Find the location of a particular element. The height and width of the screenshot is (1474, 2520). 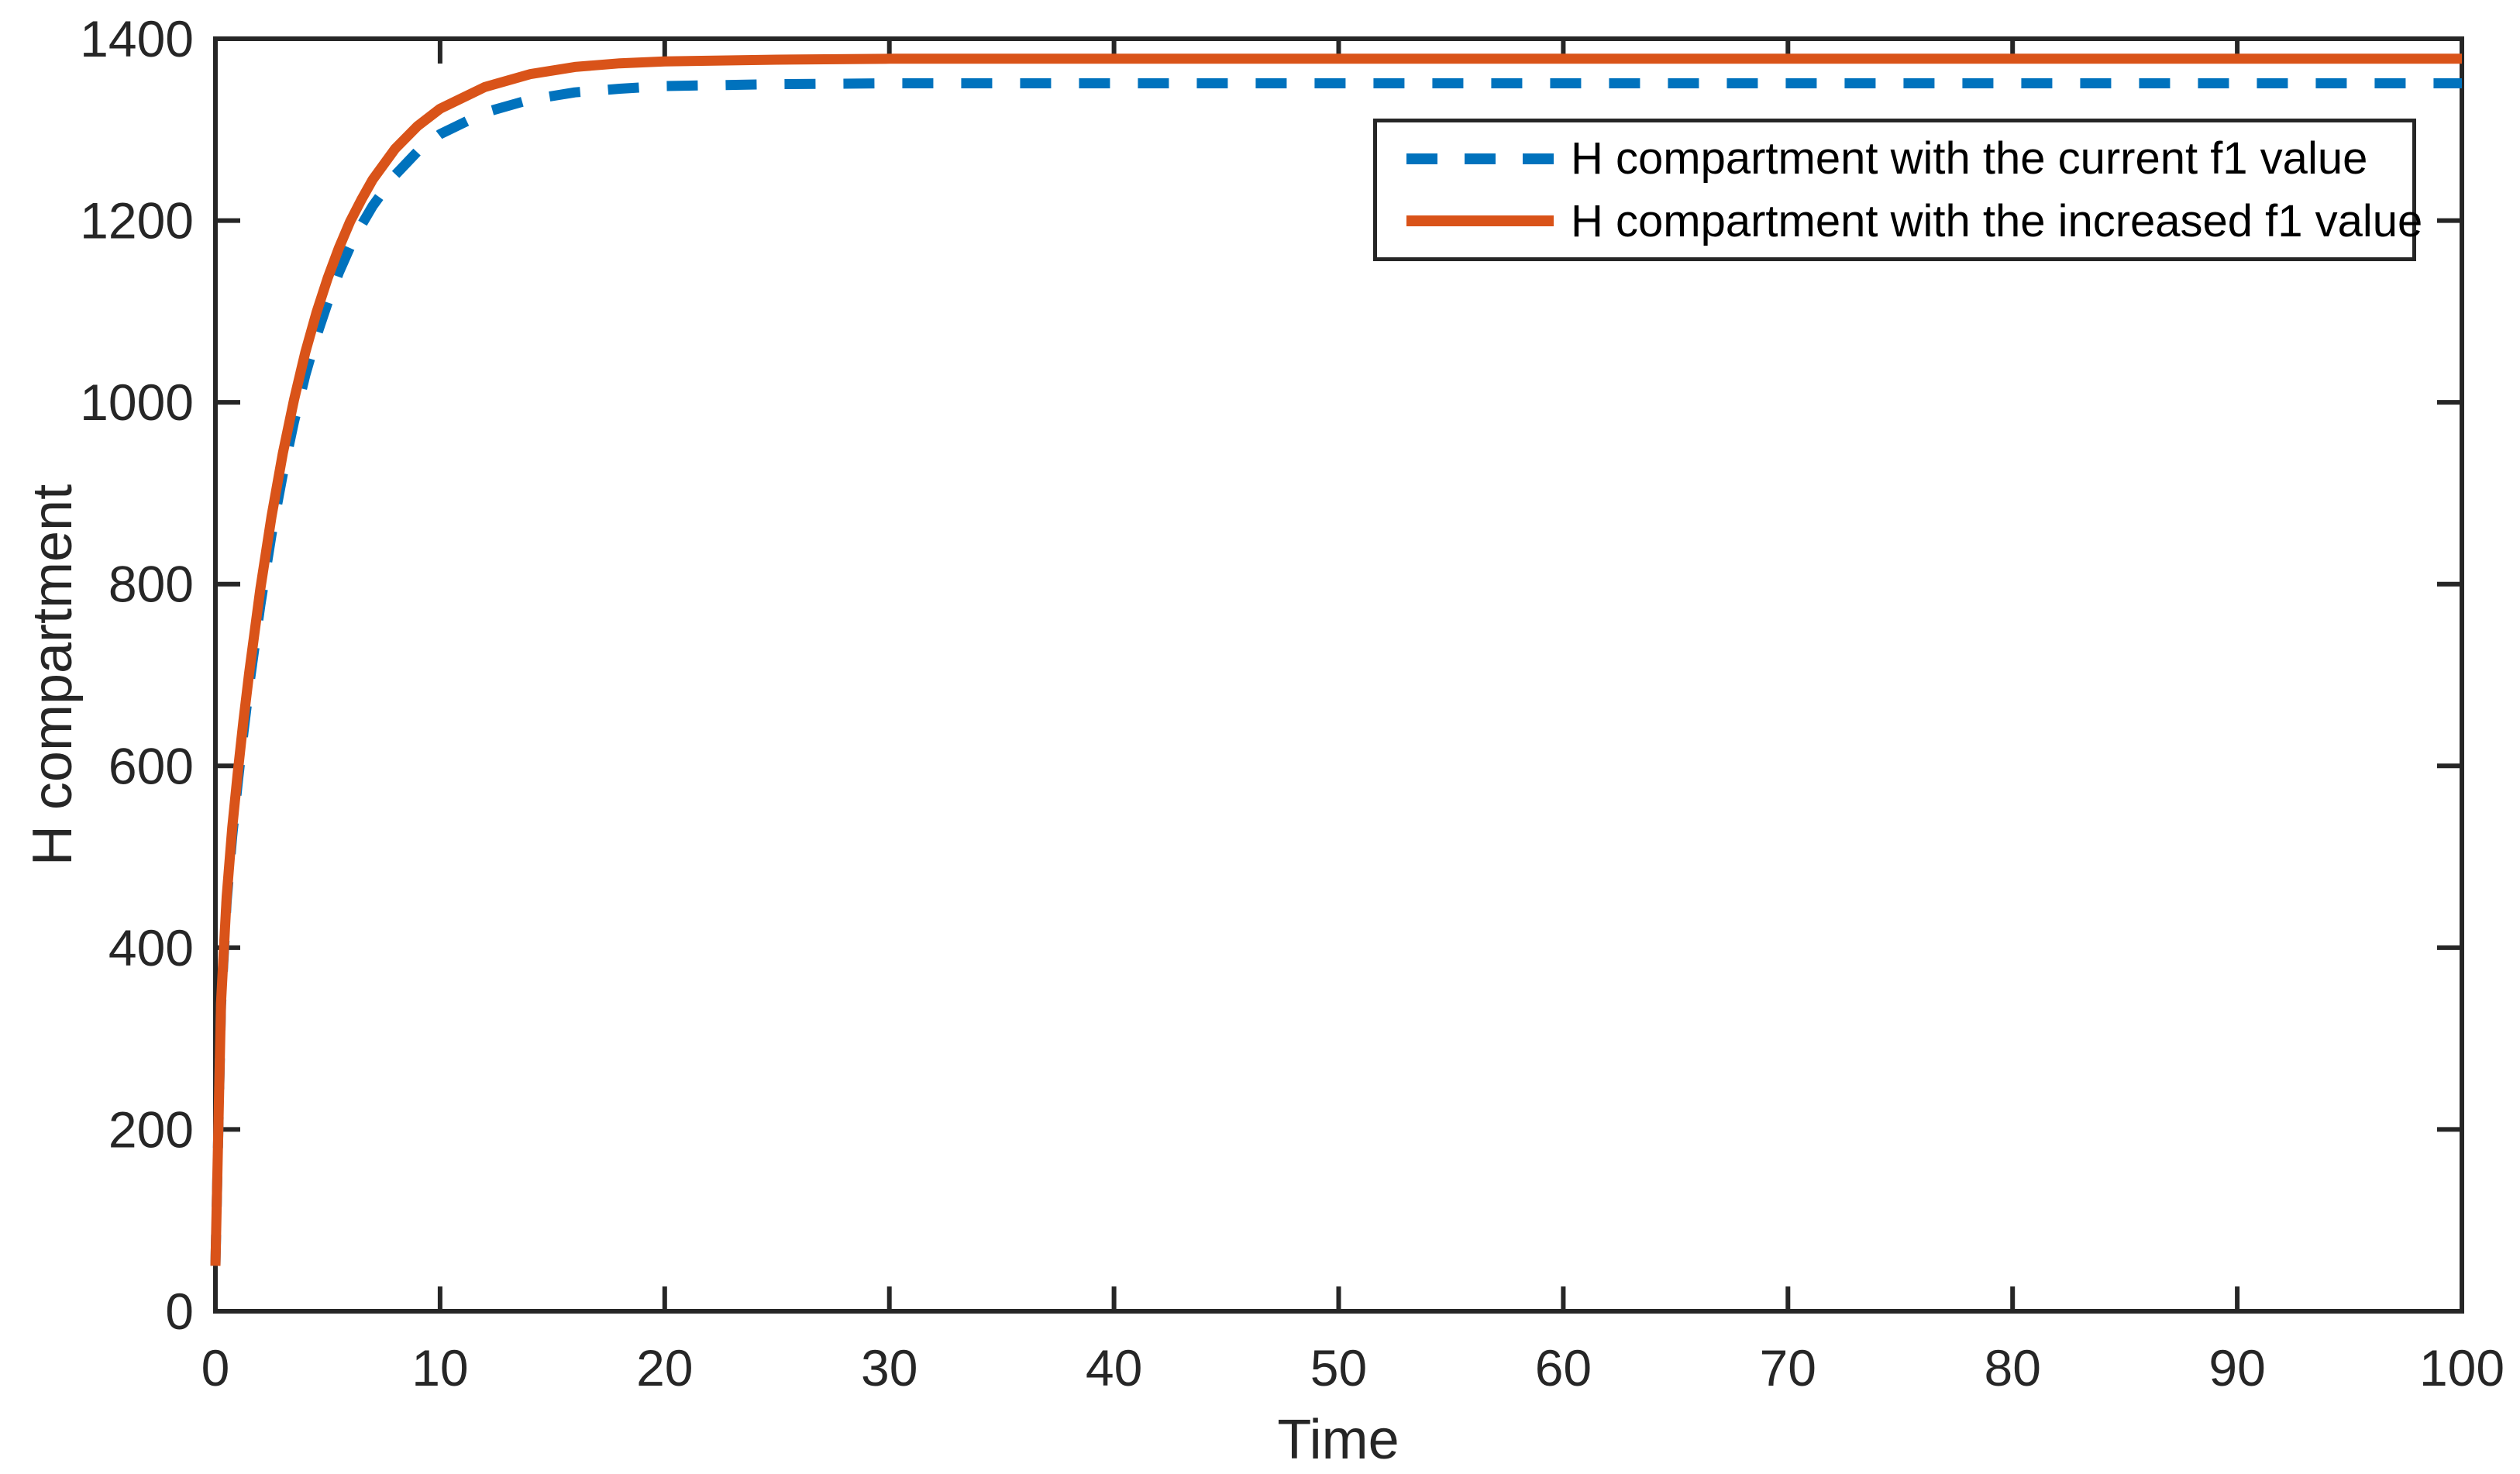

legend-swatch-dashed-line is located at coordinates (1480, 158).